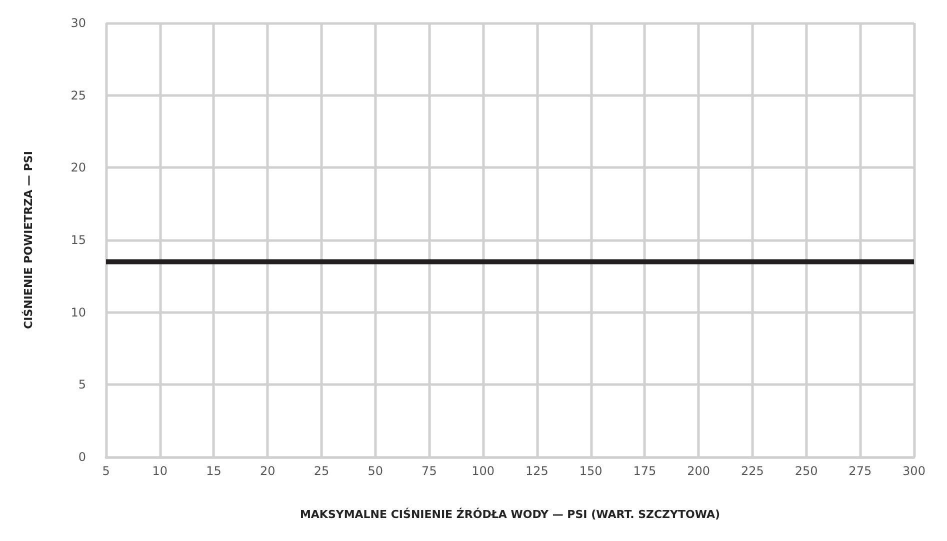  Describe the element at coordinates (644, 471) in the screenshot. I see `x-tick-label: 175` at that location.